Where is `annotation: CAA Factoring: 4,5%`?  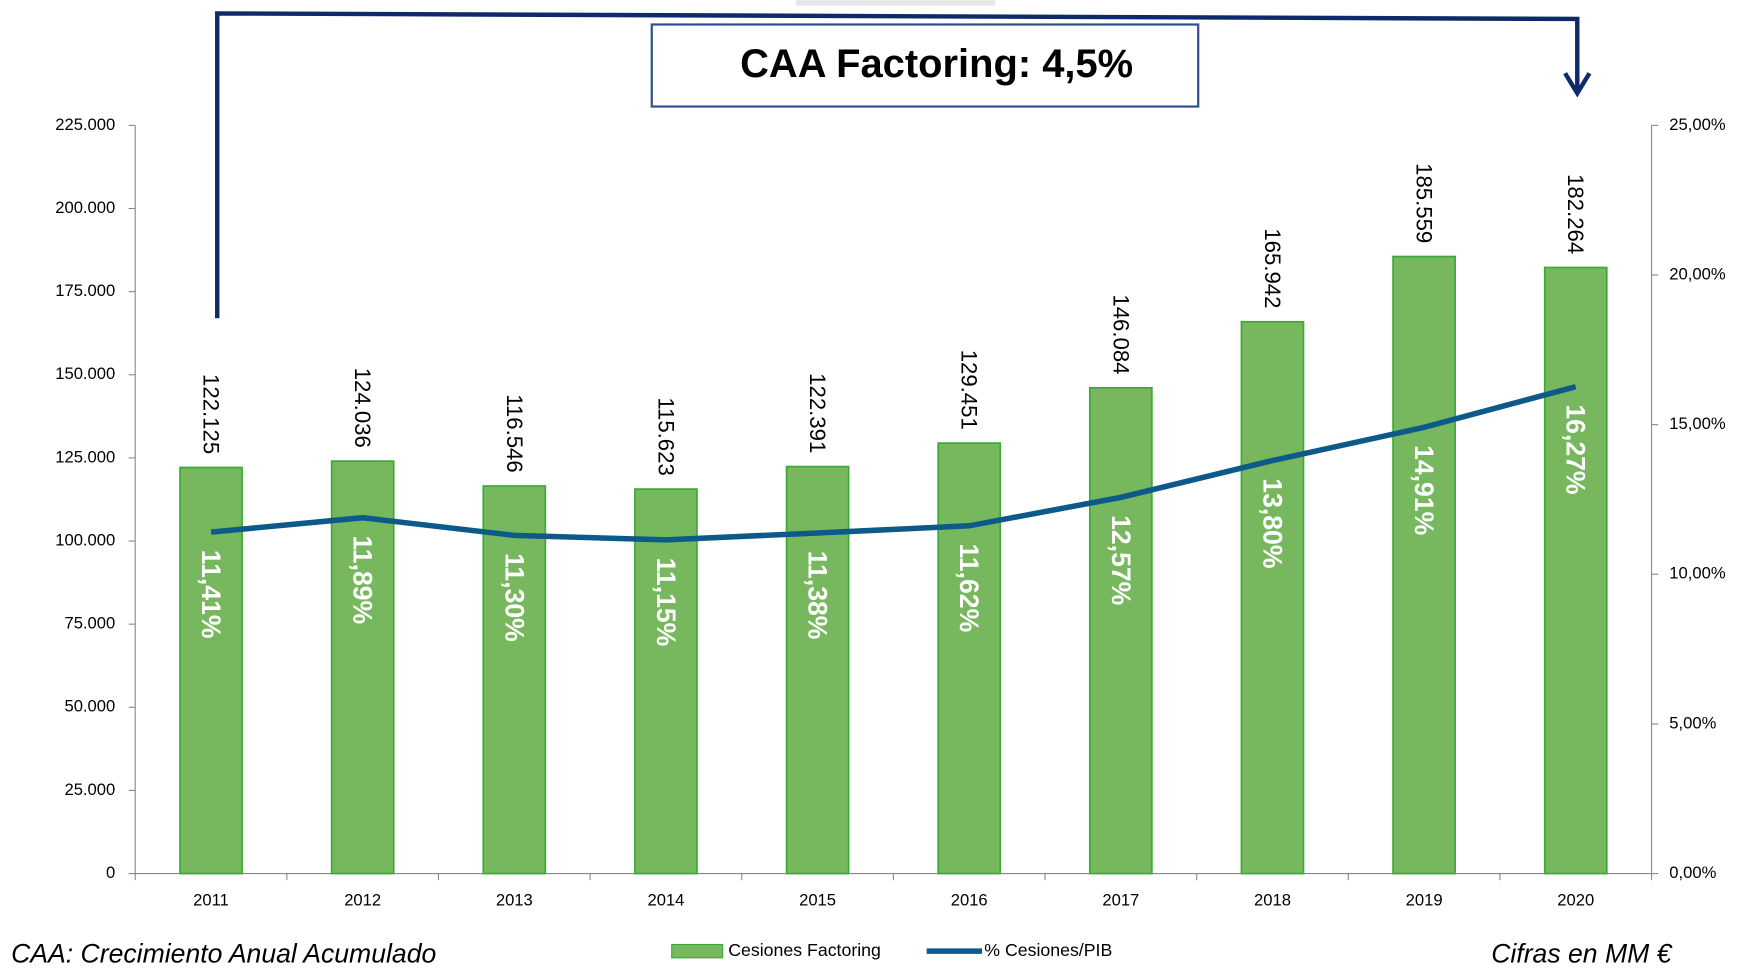
annotation: CAA Factoring: 4,5% is located at coordinates (936, 64).